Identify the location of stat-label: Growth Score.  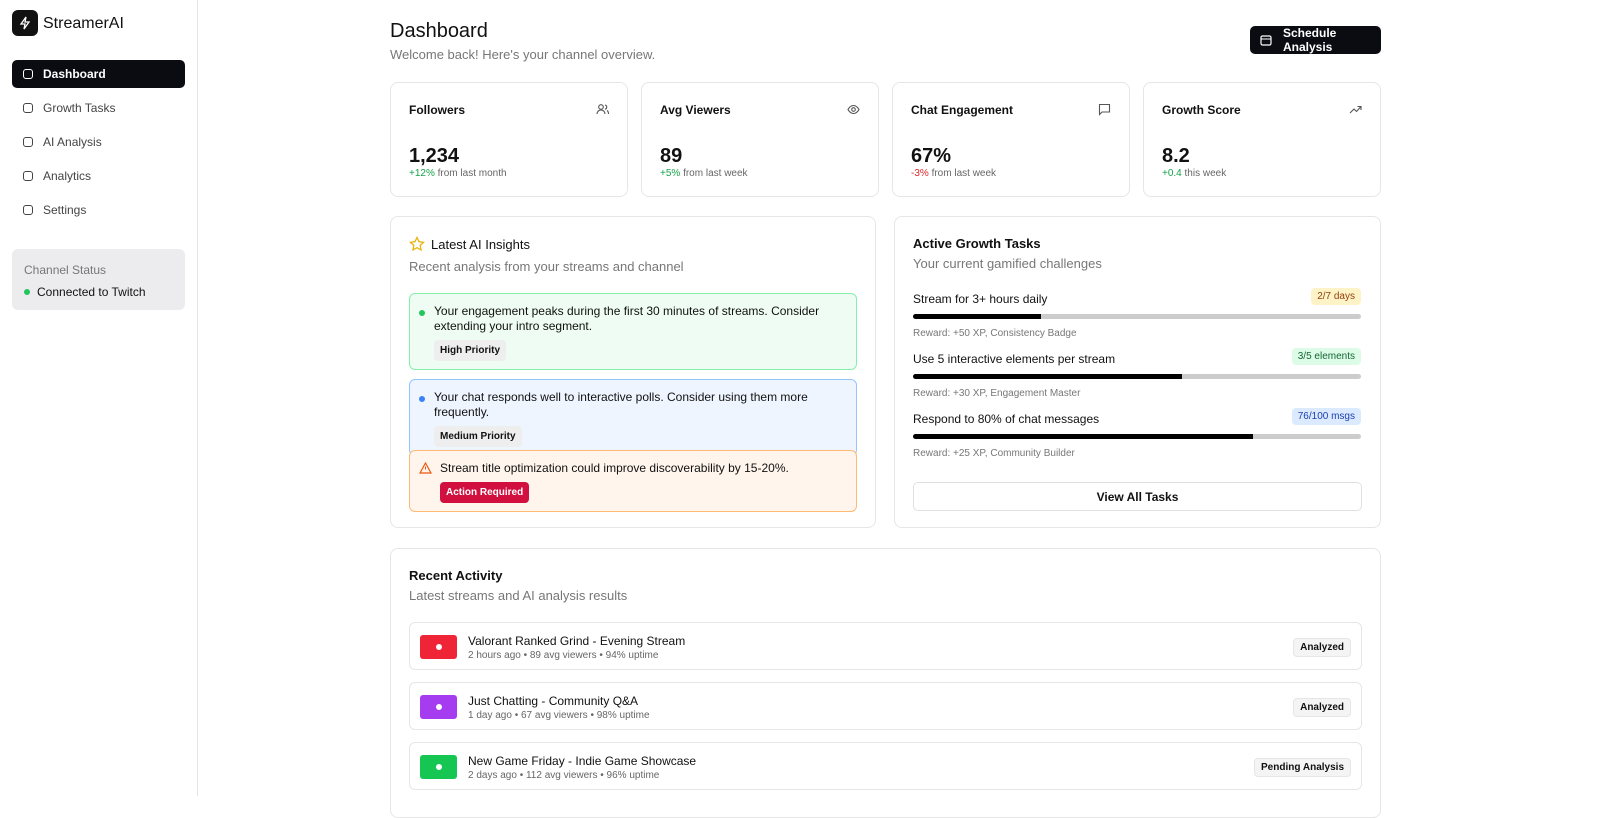
(1201, 110).